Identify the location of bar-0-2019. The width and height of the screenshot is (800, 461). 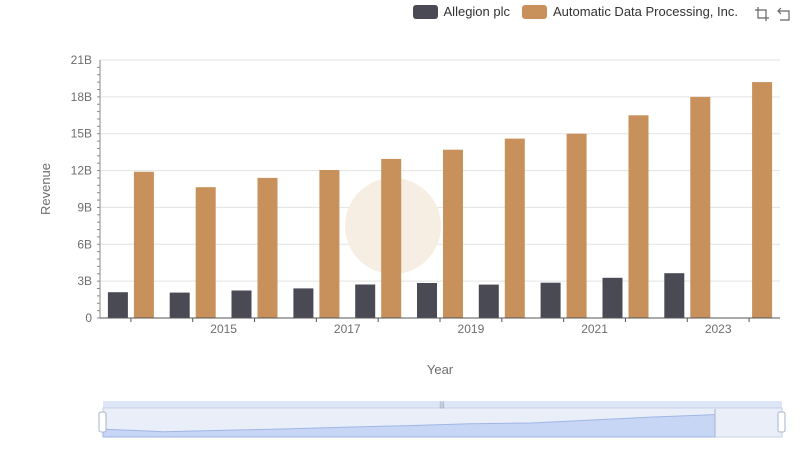
(427, 300).